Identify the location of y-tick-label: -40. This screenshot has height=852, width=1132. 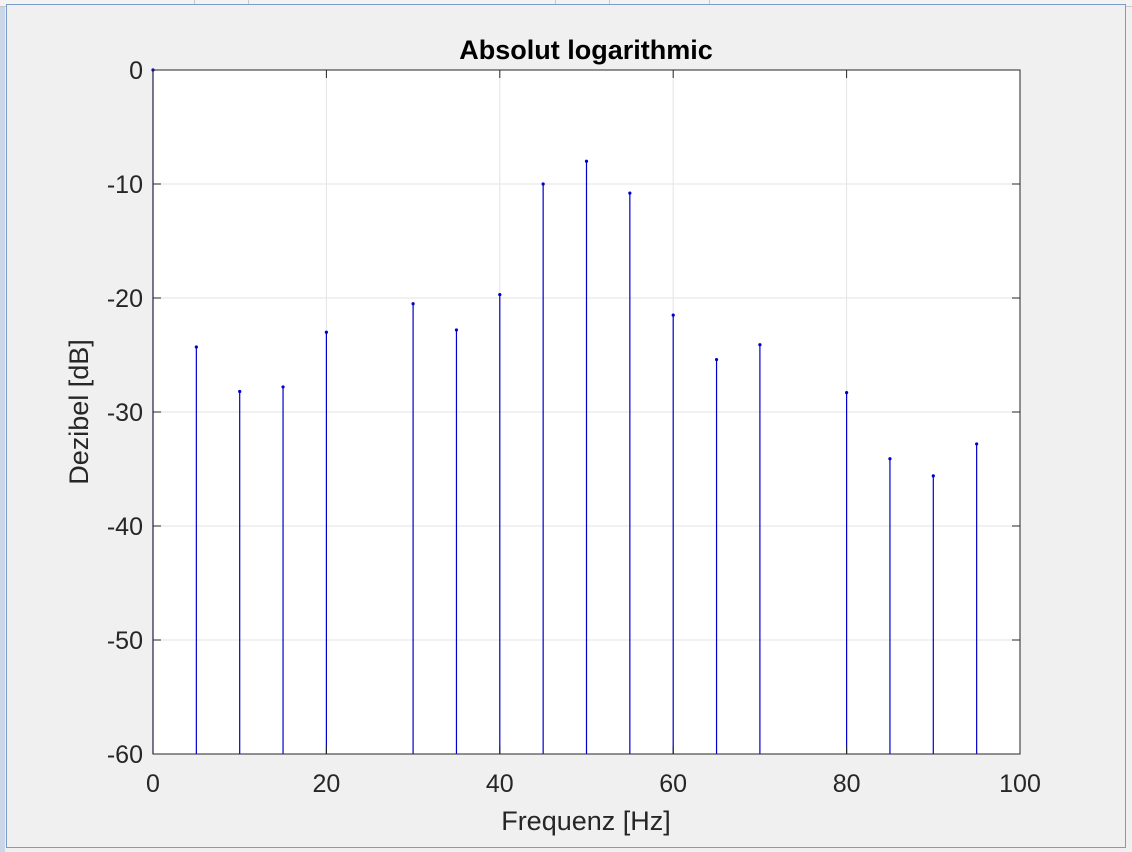
(125, 527).